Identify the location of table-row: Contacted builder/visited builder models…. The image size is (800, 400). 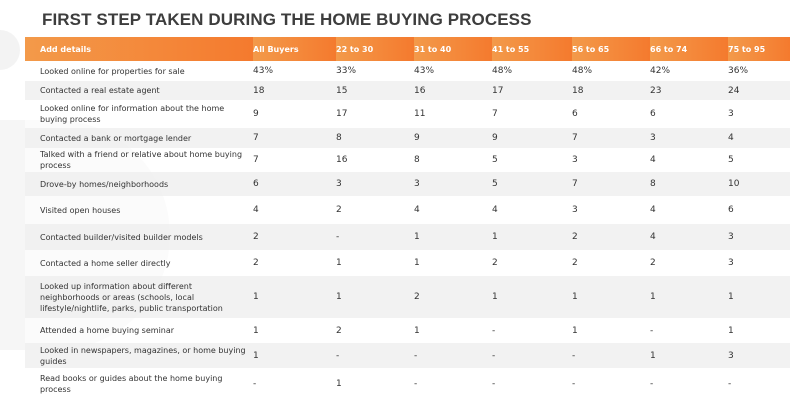
(407, 237).